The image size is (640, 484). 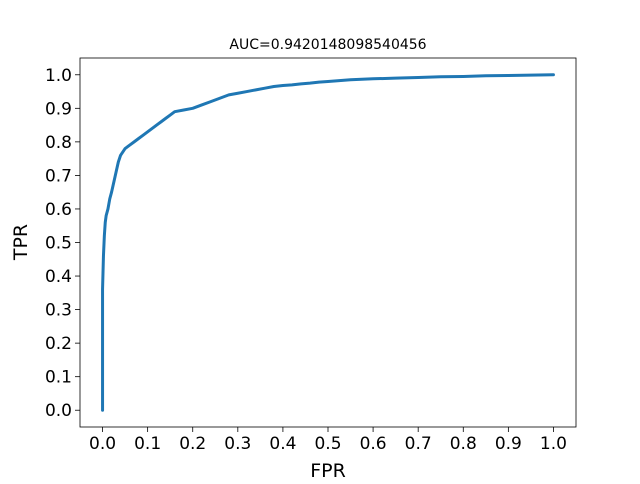 What do you see at coordinates (327, 444) in the screenshot?
I see `x-tick-label: 0.5` at bounding box center [327, 444].